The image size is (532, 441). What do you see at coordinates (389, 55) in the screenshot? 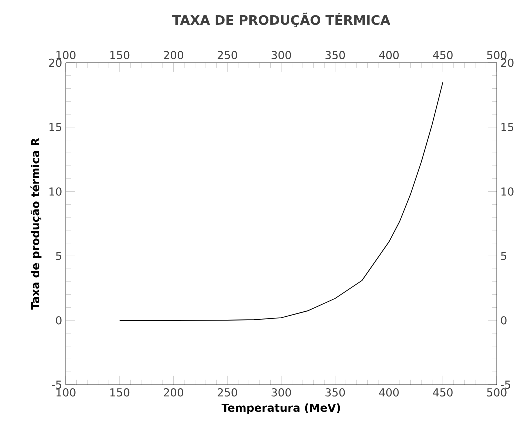
I see `x-tick-label: 400` at bounding box center [389, 55].